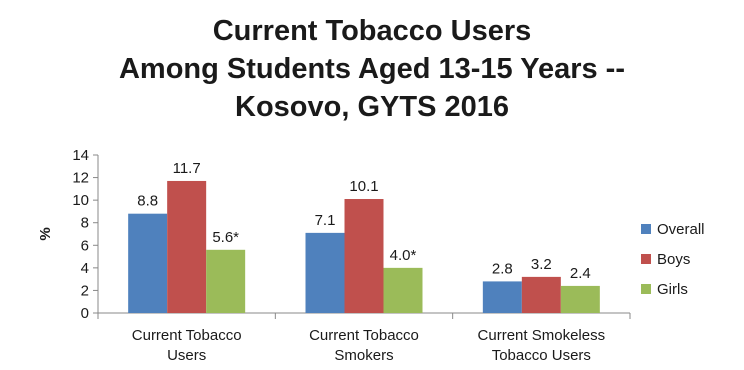 The height and width of the screenshot is (370, 744). What do you see at coordinates (580, 273) in the screenshot?
I see `data-label: 2.4` at bounding box center [580, 273].